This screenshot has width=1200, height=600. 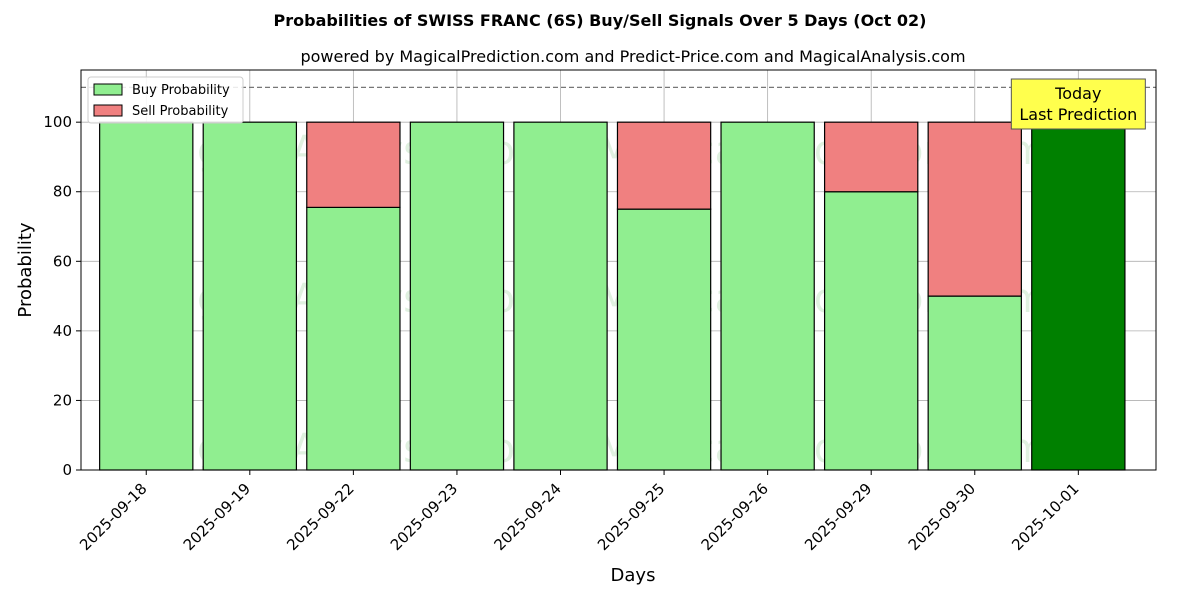 I want to click on x-tick-label: 2025-10-01, so click(x=1045, y=517).